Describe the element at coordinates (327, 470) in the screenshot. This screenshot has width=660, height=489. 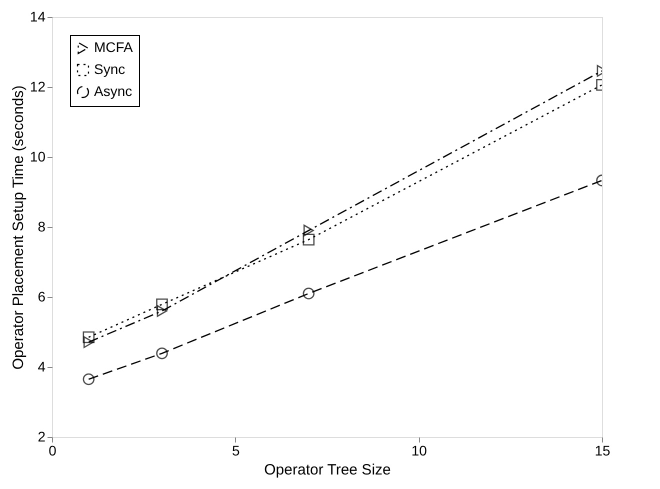
I see `x-axis-title: Operator Tree Size` at that location.